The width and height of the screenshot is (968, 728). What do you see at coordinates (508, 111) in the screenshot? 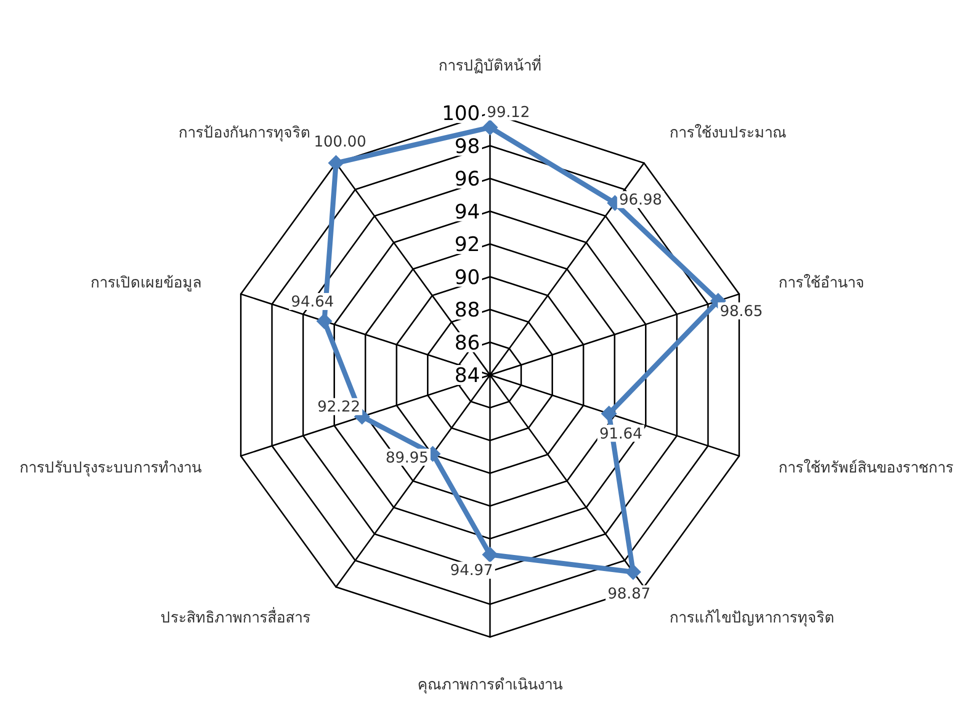
I see `data-label: 99.12` at bounding box center [508, 111].